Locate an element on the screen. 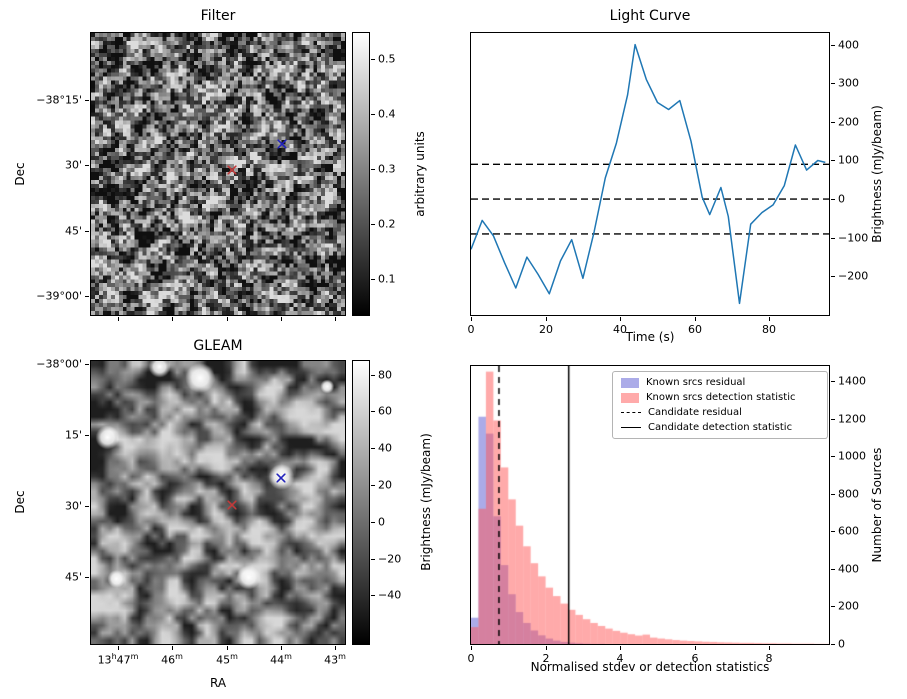  tick-label: −38°00' is located at coordinates (59, 364).